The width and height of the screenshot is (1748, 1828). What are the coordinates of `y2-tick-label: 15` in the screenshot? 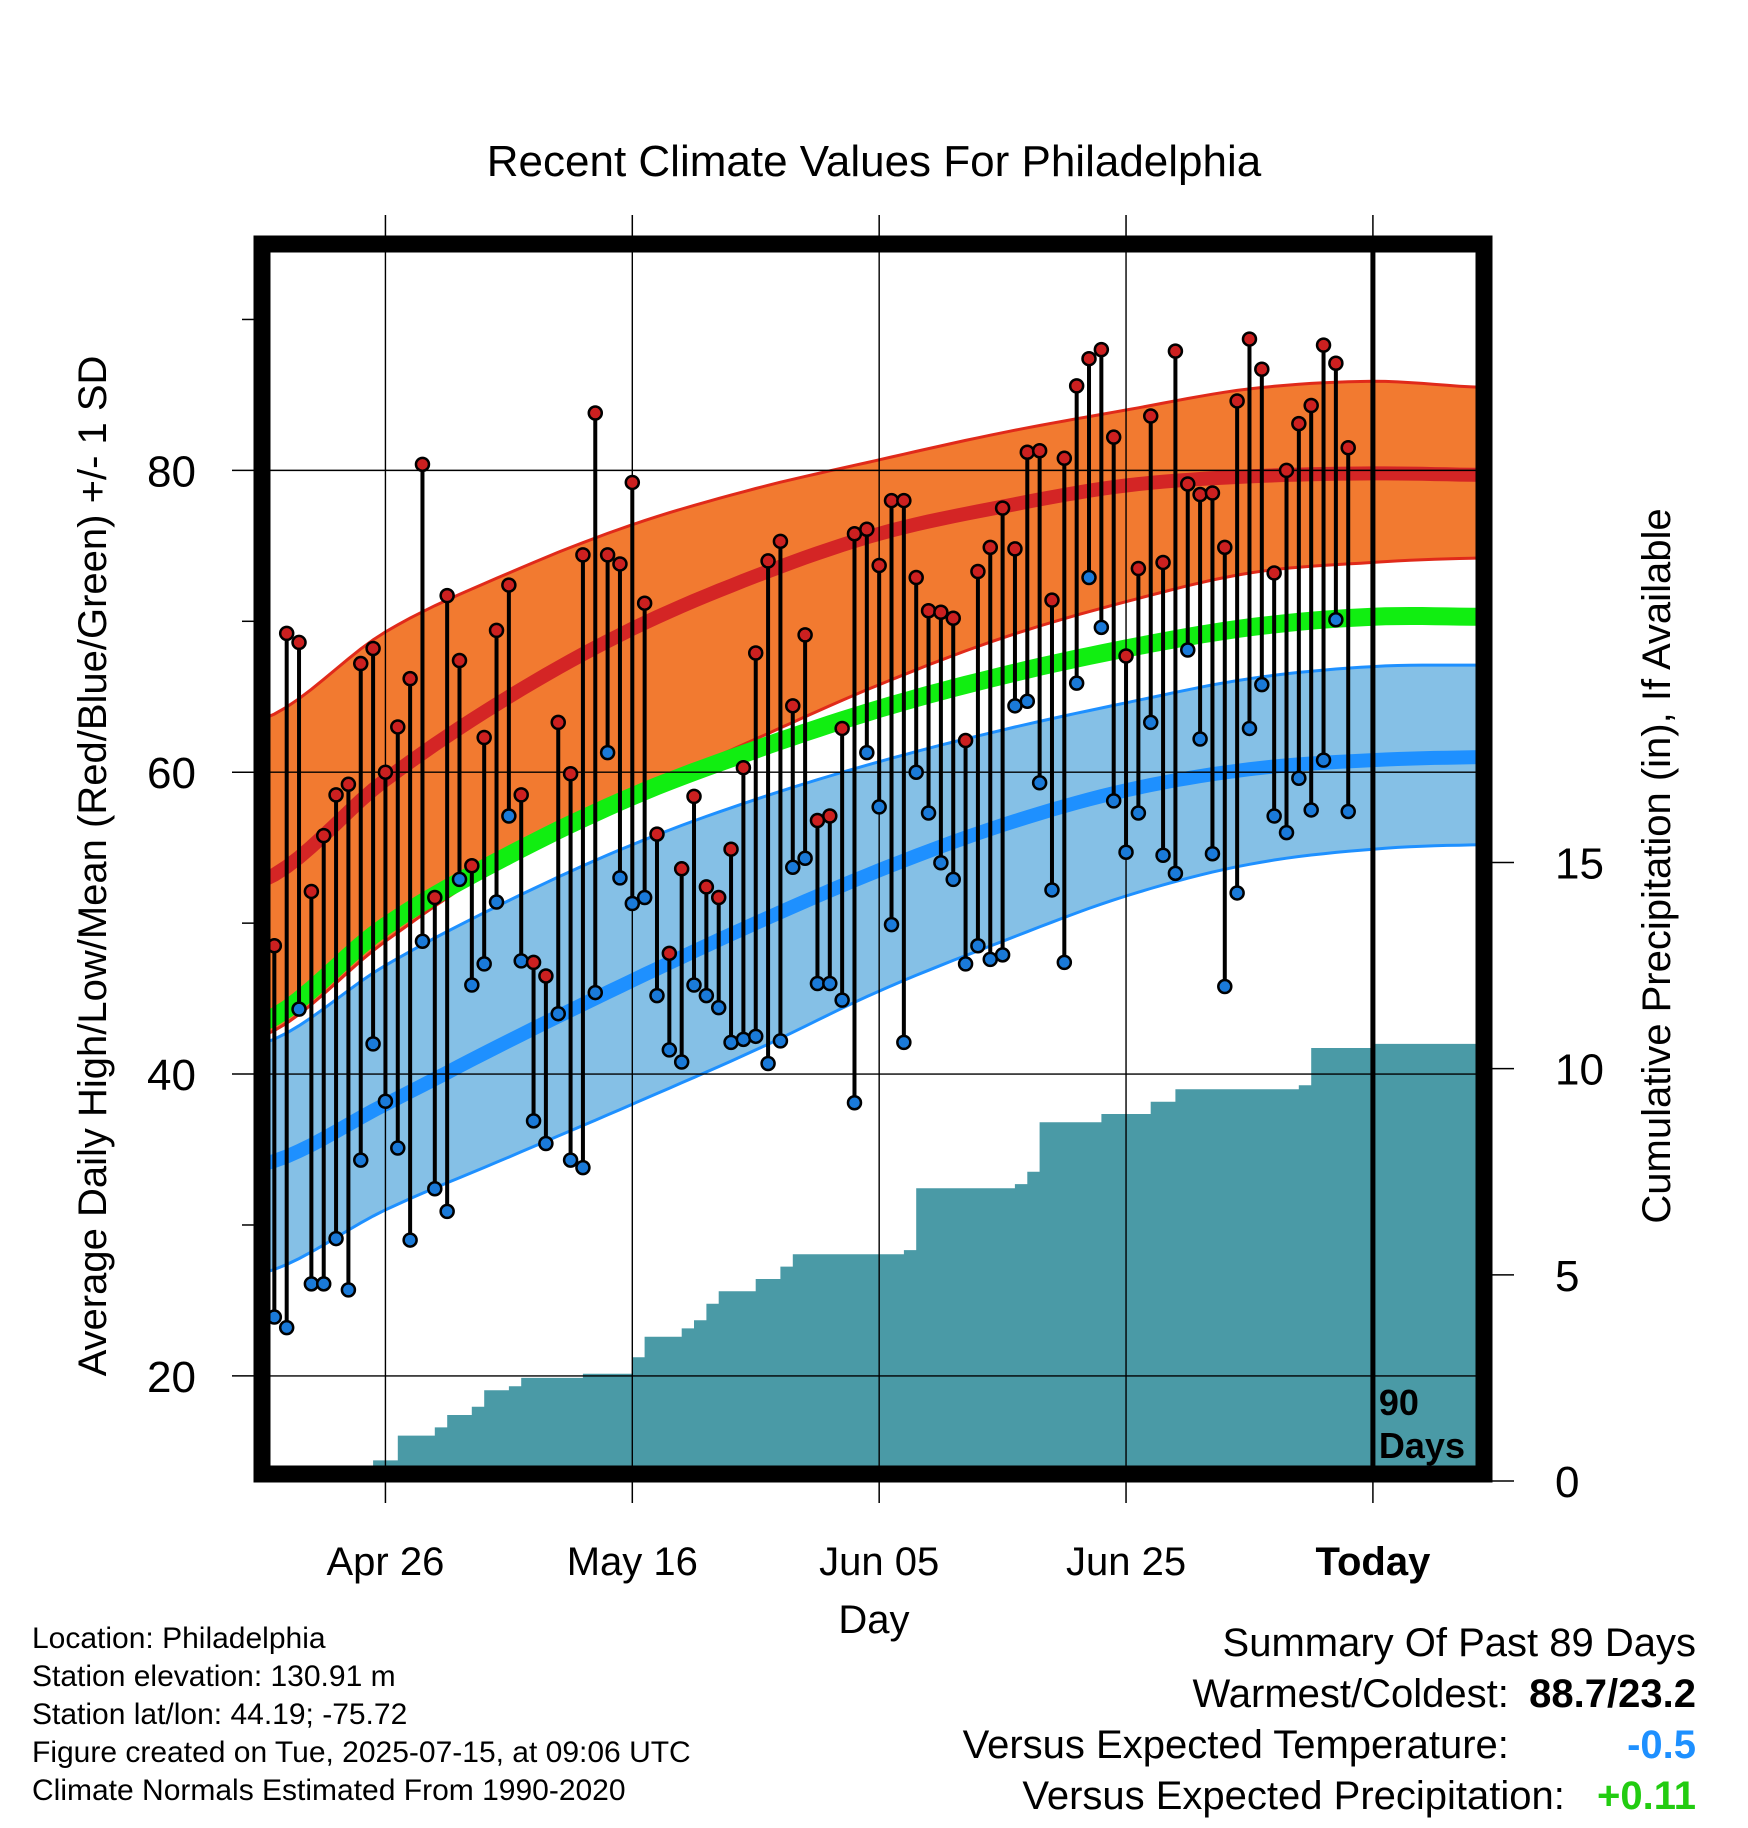 It's located at (1579, 864).